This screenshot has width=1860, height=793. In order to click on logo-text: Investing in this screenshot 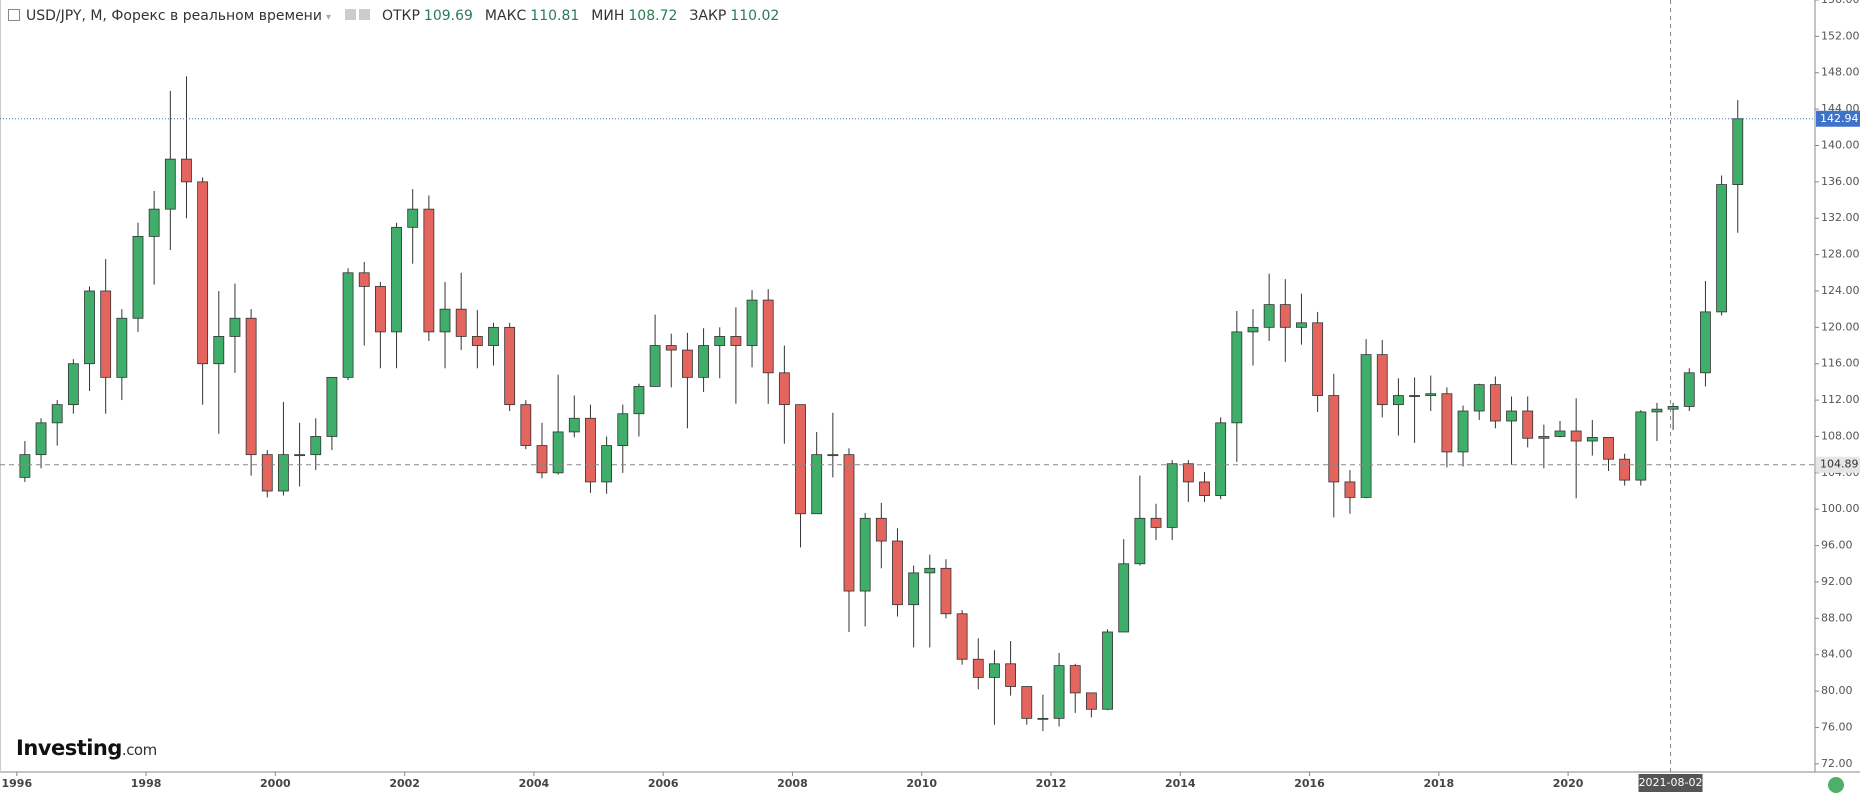, I will do `click(69, 748)`.